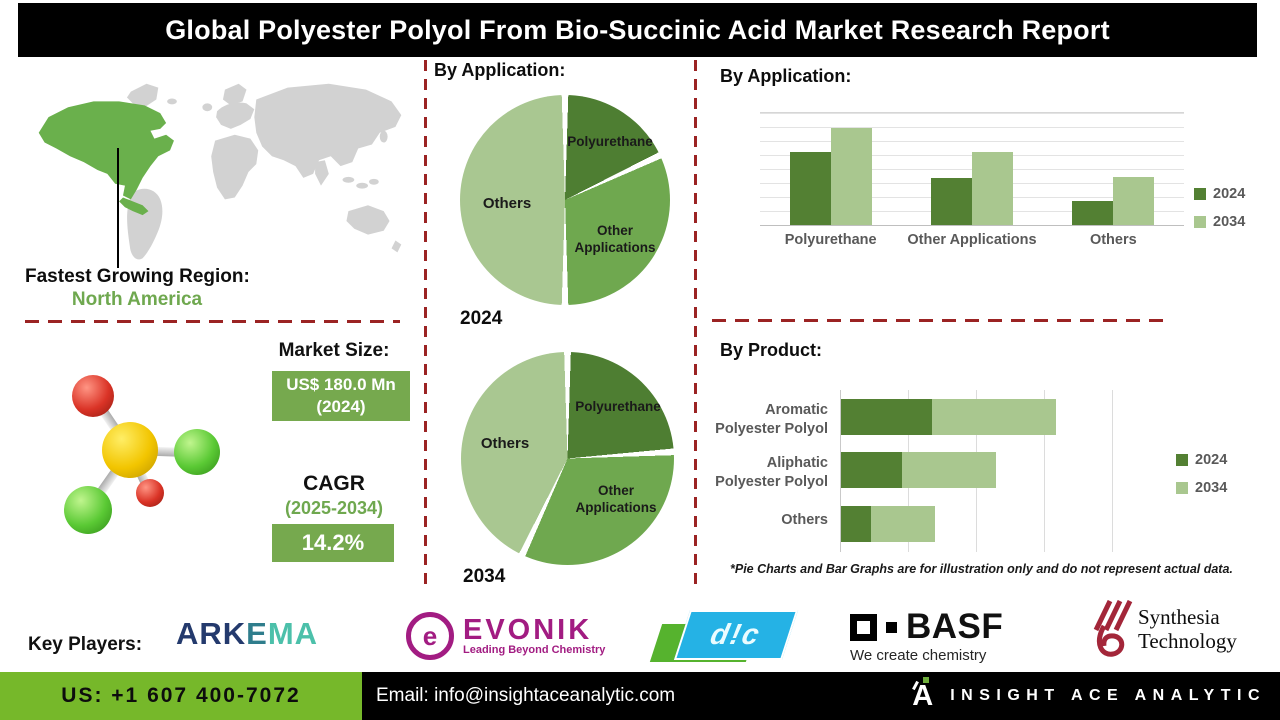 The image size is (1280, 720). Describe the element at coordinates (955, 626) in the screenshot. I see `basf-name: BASF` at that location.